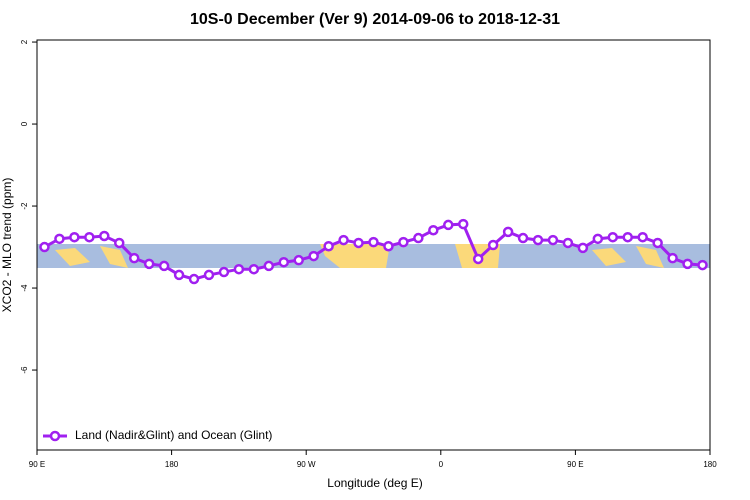 Image resolution: width=750 pixels, height=500 pixels. What do you see at coordinates (24, 41) in the screenshot?
I see `y-tick-label: 2` at bounding box center [24, 41].